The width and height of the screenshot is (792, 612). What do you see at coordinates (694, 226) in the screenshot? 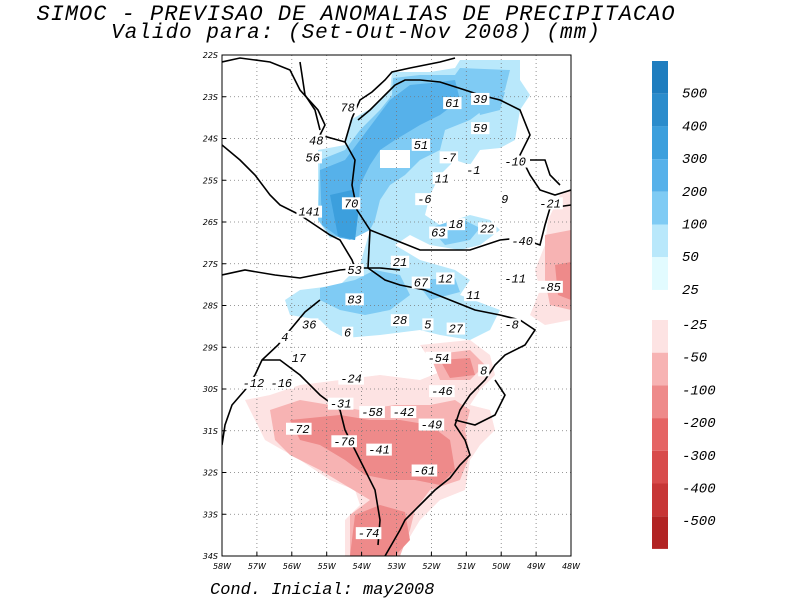
I see `colorbar-label: 100` at bounding box center [694, 226].